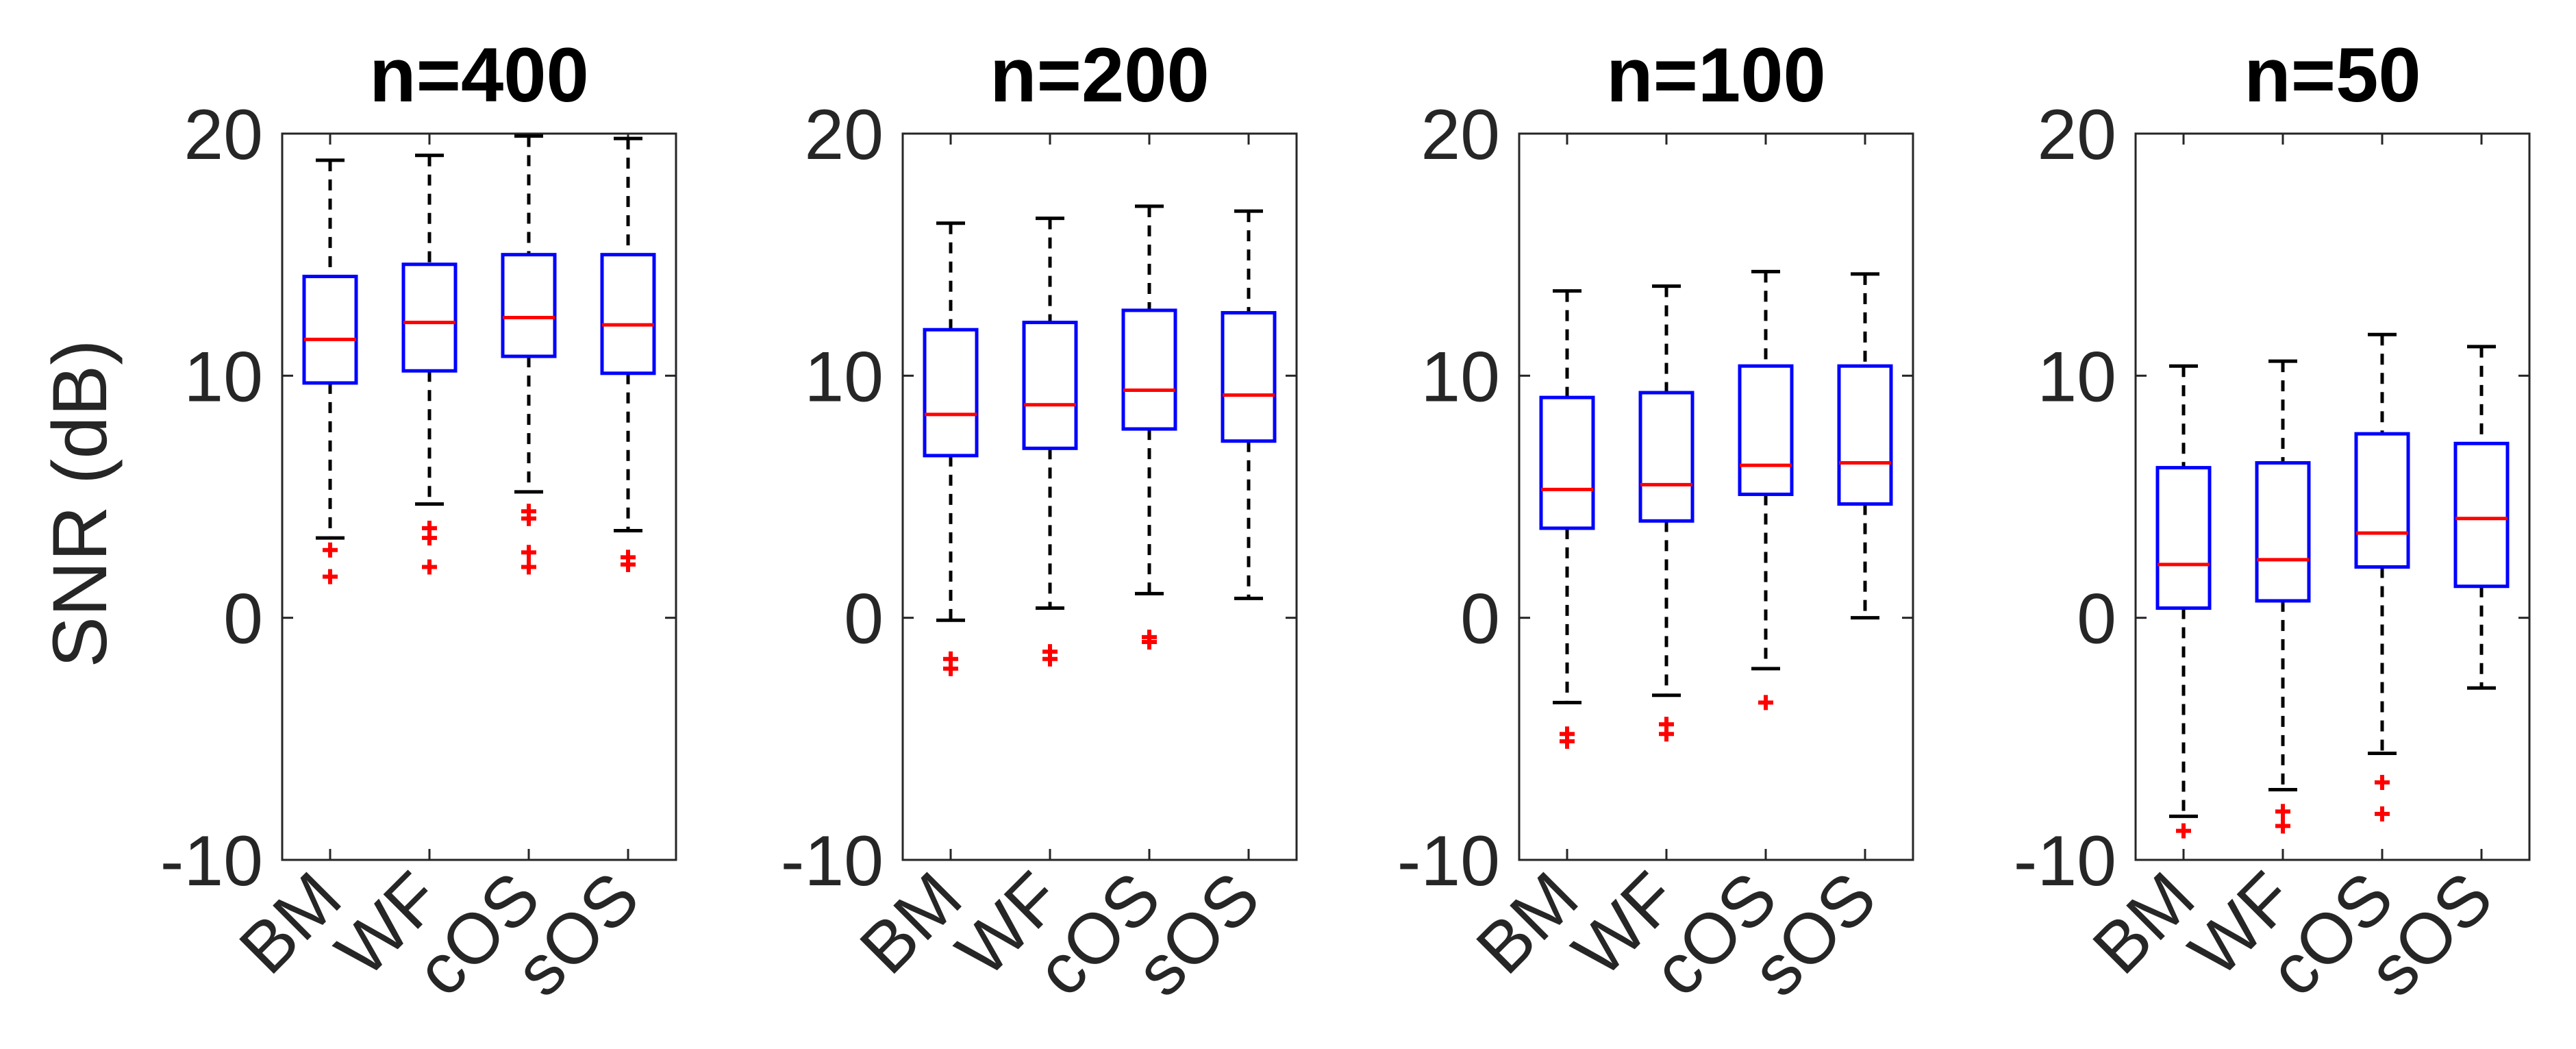  I want to click on panel-title: n=400, so click(479, 75).